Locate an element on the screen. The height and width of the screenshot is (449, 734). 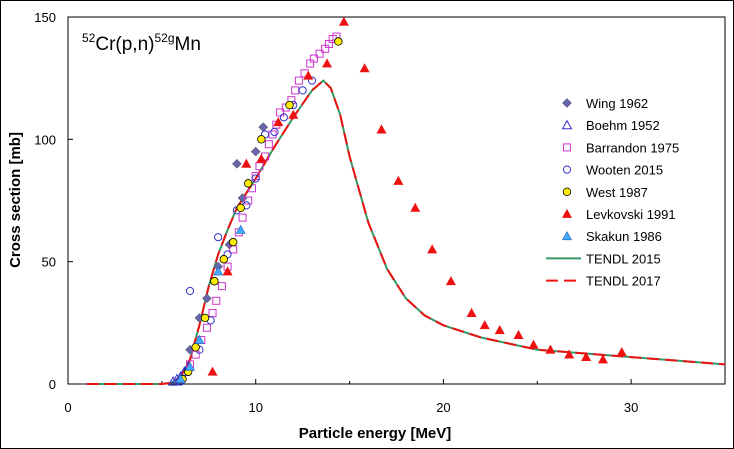
y-tick-label: 0 is located at coordinates (52, 384).